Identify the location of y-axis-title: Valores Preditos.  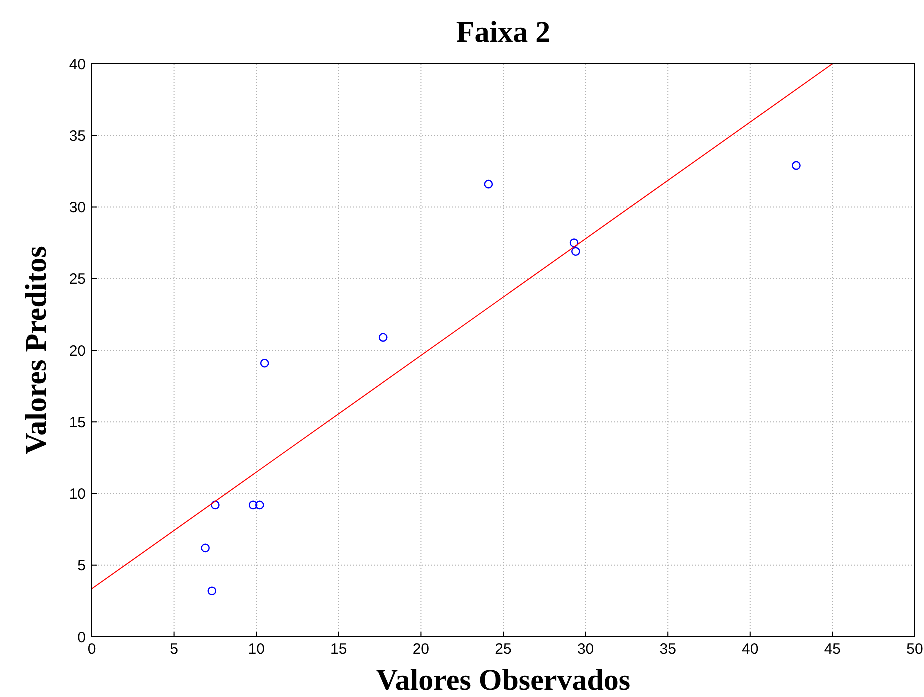
(36, 350).